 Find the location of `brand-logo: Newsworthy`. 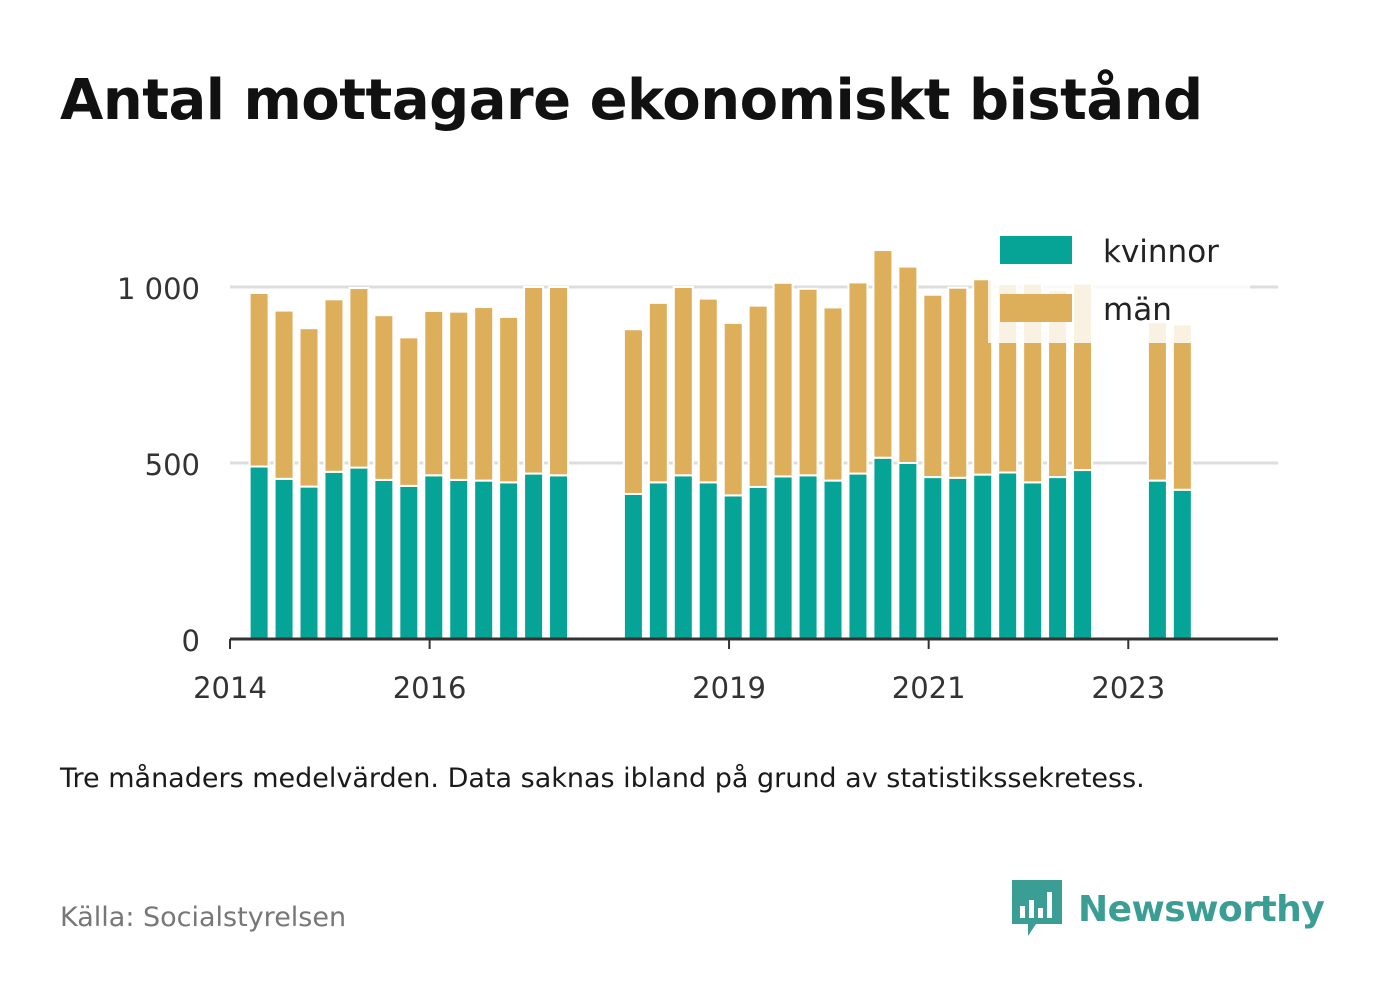

brand-logo: Newsworthy is located at coordinates (1167, 909).